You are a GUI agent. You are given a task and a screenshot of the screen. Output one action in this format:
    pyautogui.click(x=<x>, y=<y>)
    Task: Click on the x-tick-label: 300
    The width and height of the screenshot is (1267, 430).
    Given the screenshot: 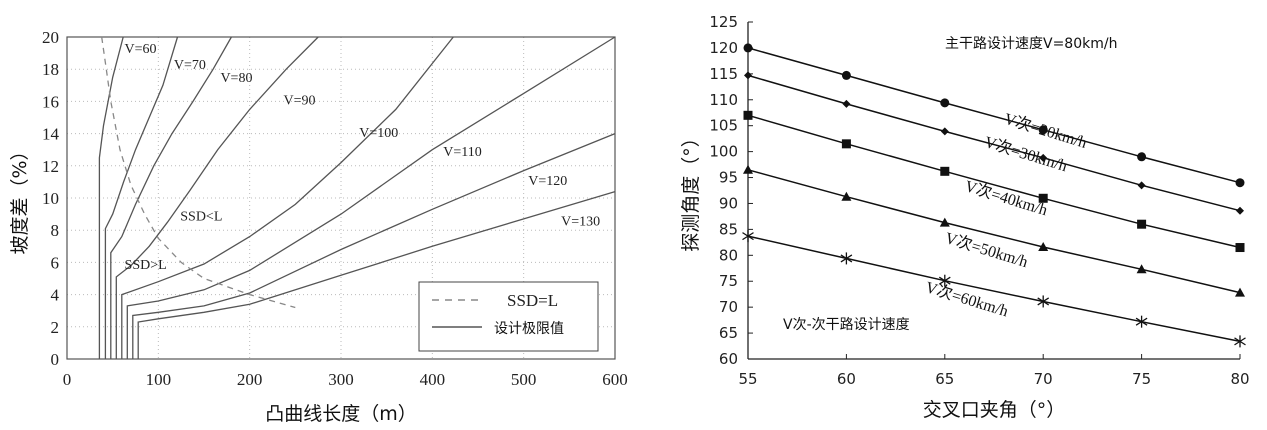 What is the action you would take?
    pyautogui.click(x=341, y=379)
    